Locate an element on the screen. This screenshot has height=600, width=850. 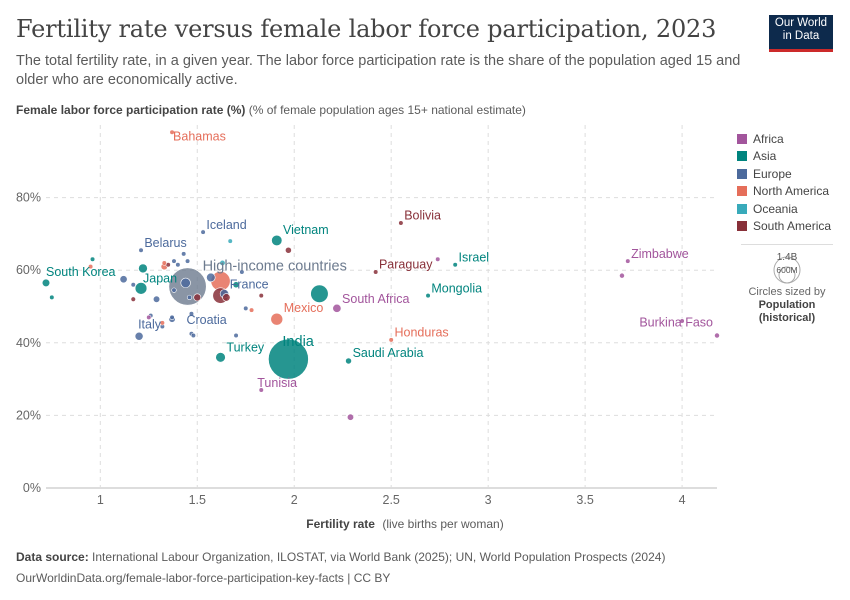
point-portugal is located at coordinates (174, 290).